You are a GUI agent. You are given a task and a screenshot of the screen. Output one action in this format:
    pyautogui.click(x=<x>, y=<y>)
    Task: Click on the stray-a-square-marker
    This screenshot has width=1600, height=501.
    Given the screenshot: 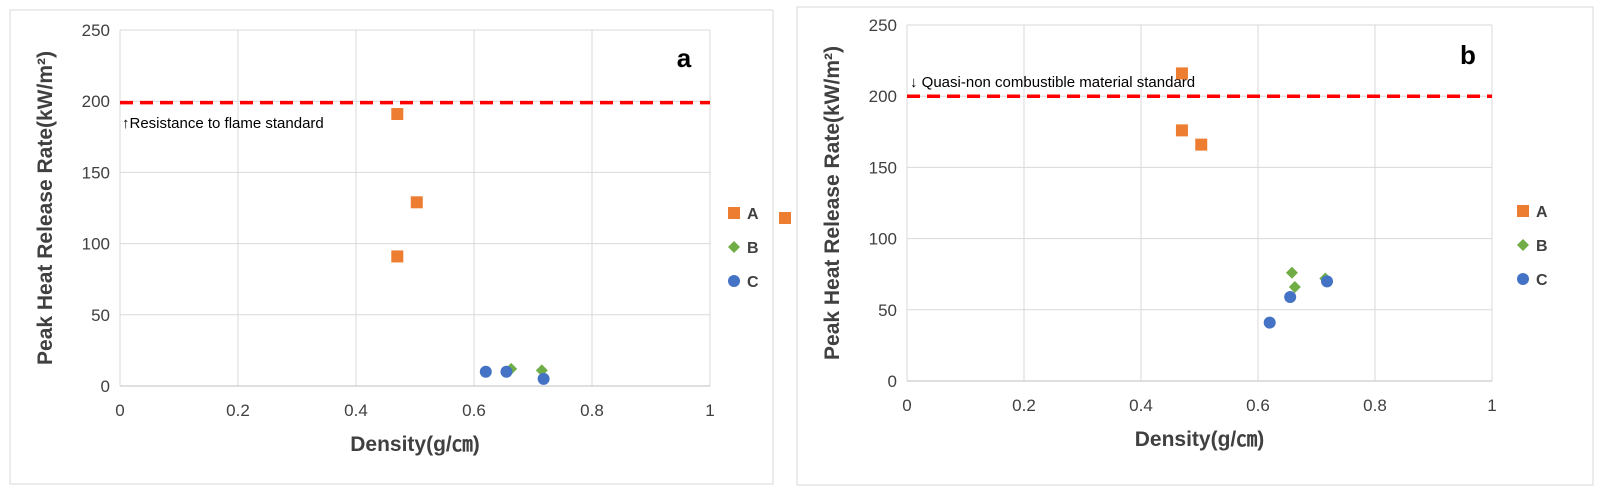 What is the action you would take?
    pyautogui.click(x=785, y=218)
    